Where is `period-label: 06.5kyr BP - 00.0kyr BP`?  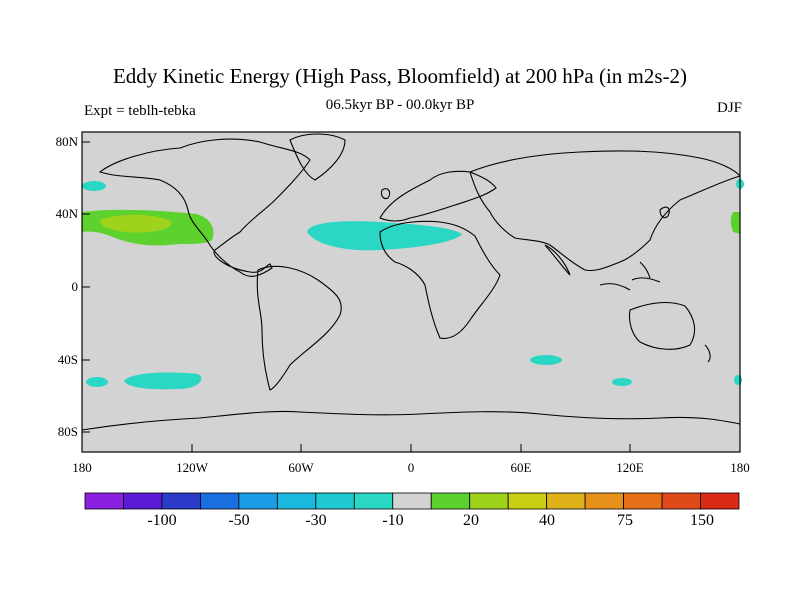
period-label: 06.5kyr BP - 00.0kyr BP is located at coordinates (400, 105).